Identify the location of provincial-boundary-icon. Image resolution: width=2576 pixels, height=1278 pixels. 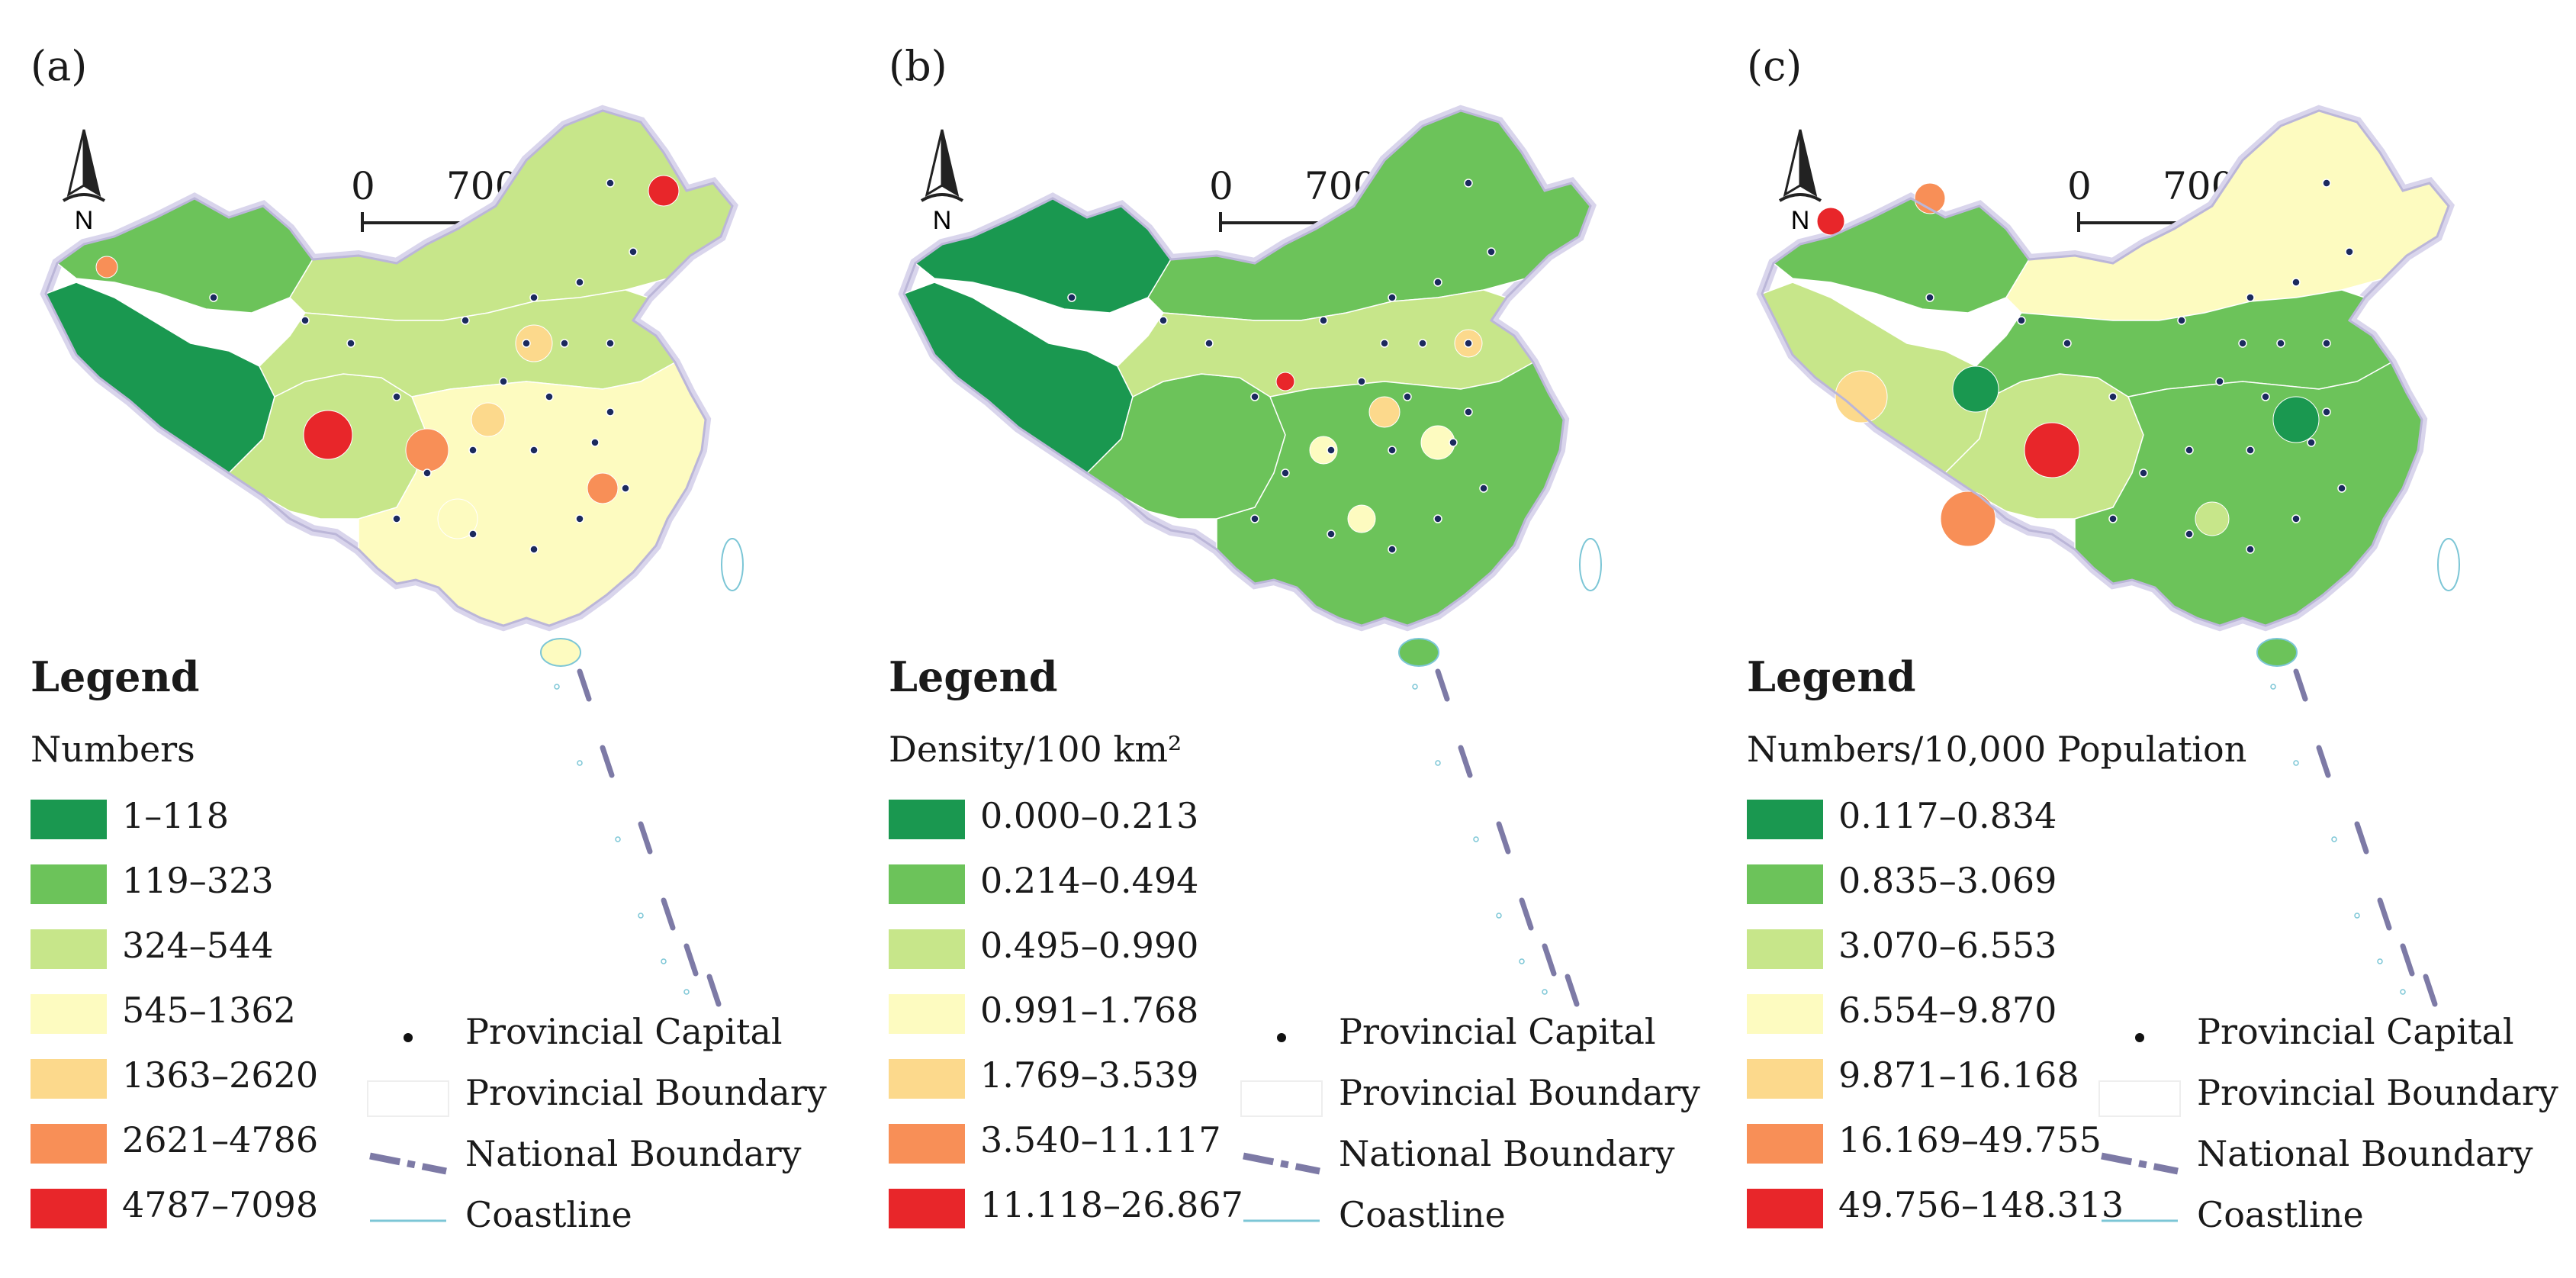
(2140, 1098).